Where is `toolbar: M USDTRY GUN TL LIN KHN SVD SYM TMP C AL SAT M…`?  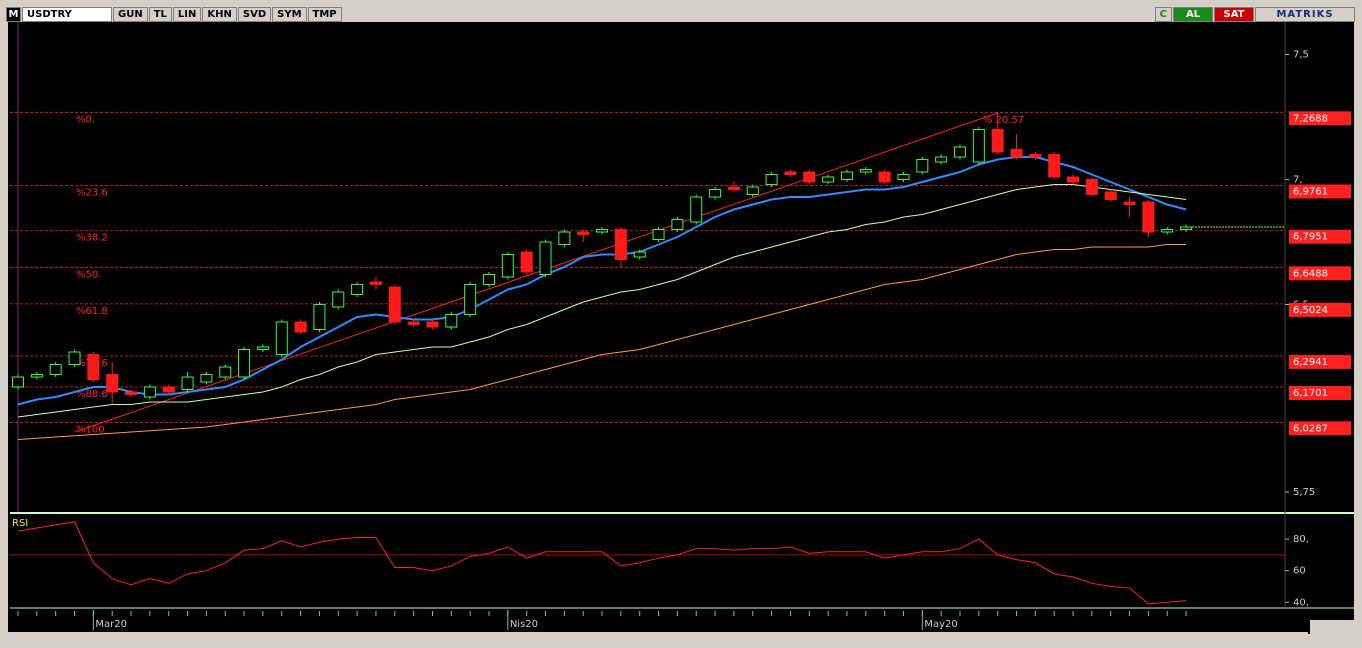 toolbar: M USDTRY GUN TL LIN KHN SVD SYM TMP C AL SAT M… is located at coordinates (681, 14).